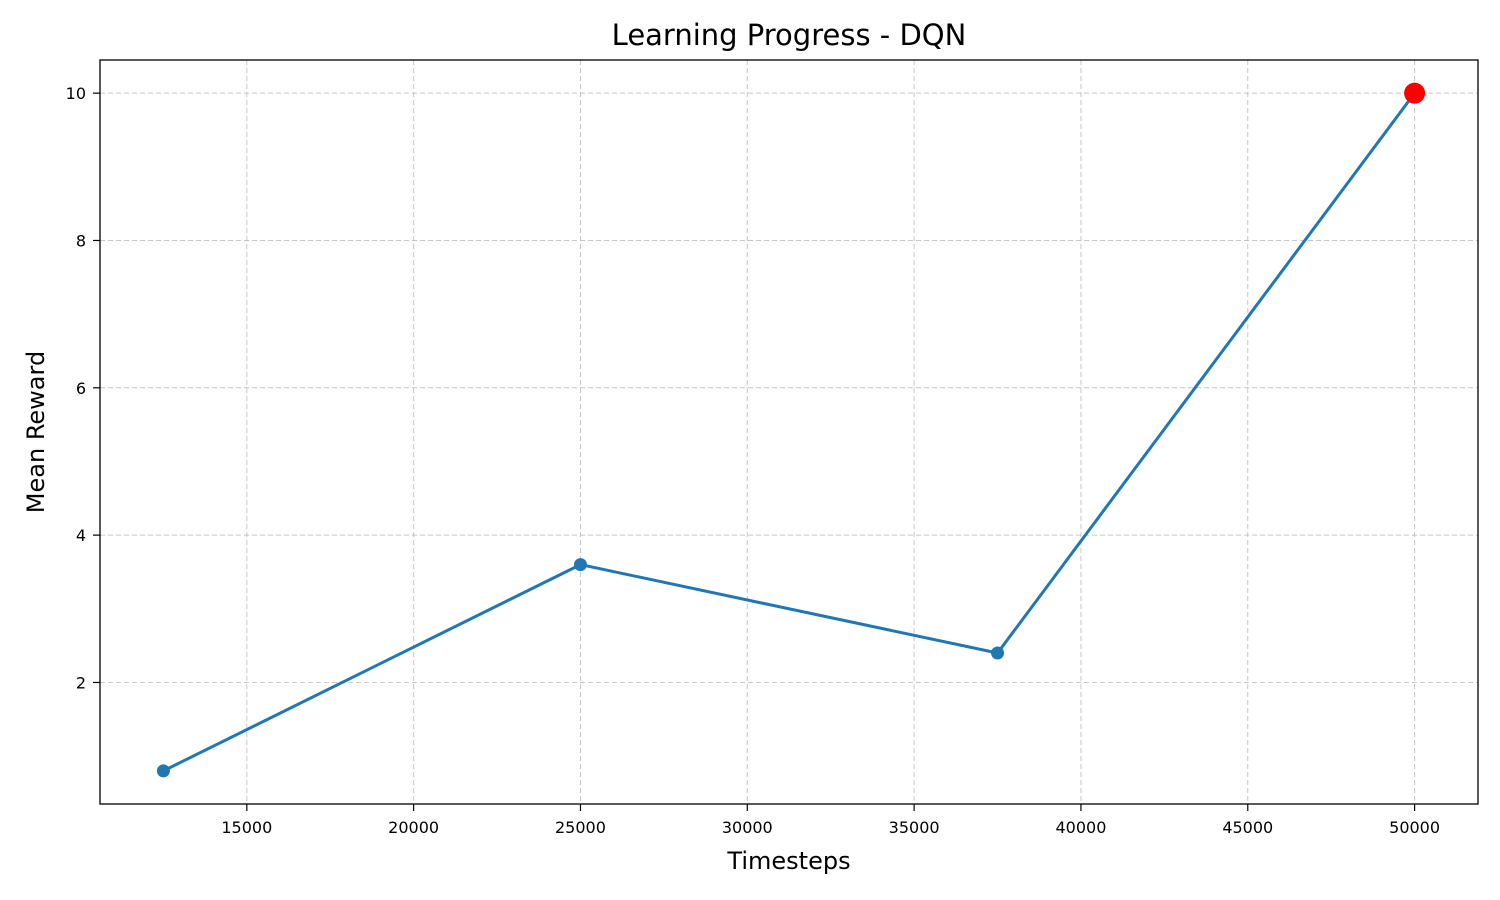 Image resolution: width=1500 pixels, height=900 pixels. I want to click on chart-title: Learning Progress - DQN, so click(789, 35).